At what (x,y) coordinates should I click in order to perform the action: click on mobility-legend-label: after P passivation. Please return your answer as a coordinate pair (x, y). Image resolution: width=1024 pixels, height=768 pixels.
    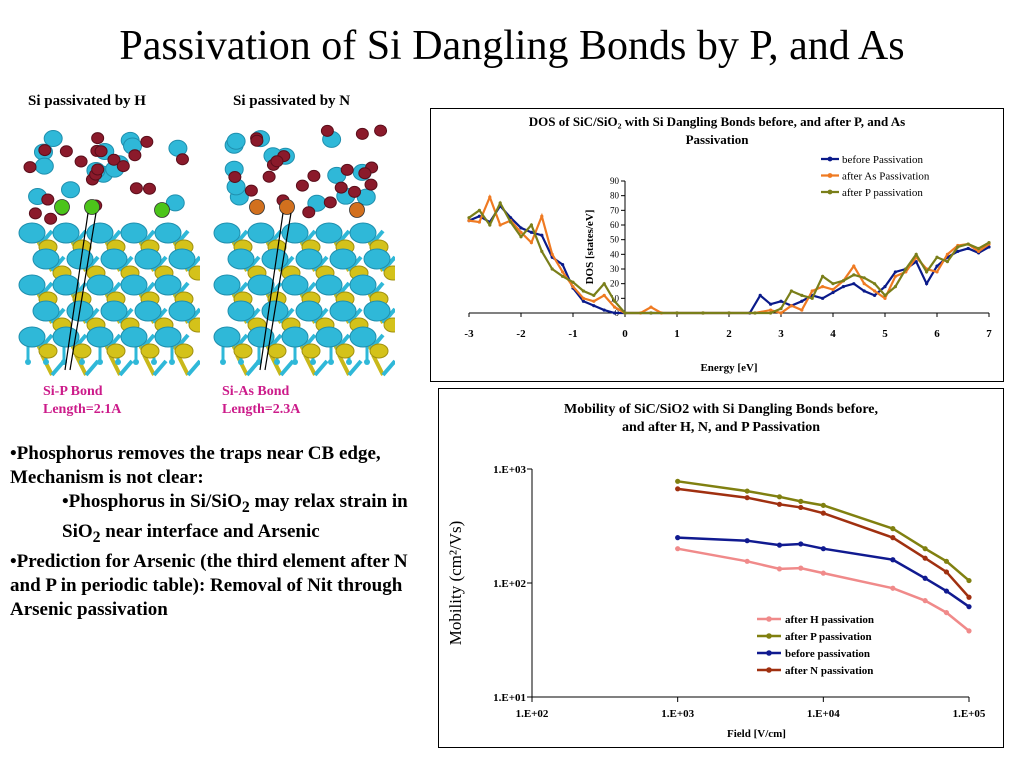
    Looking at the image, I should click on (828, 637).